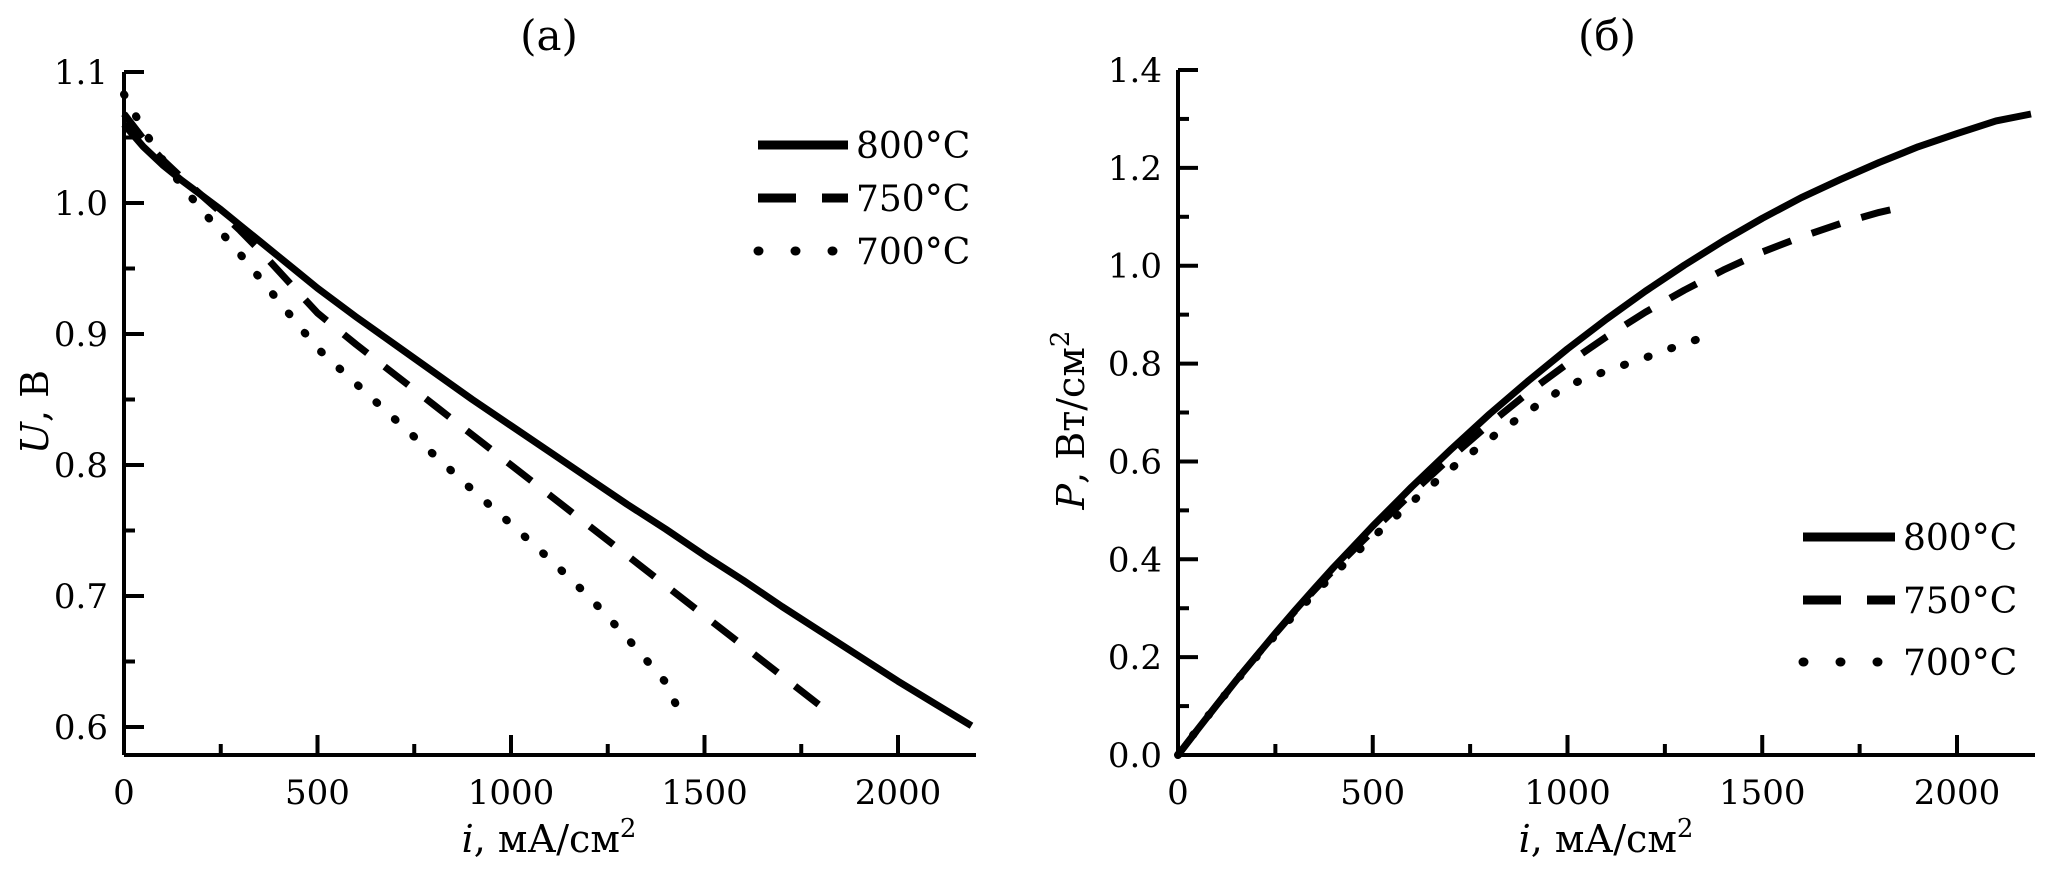 The width and height of the screenshot is (2059, 875). Describe the element at coordinates (1178, 793) in the screenshot. I see `x-tick-label-b-0: 0` at that location.